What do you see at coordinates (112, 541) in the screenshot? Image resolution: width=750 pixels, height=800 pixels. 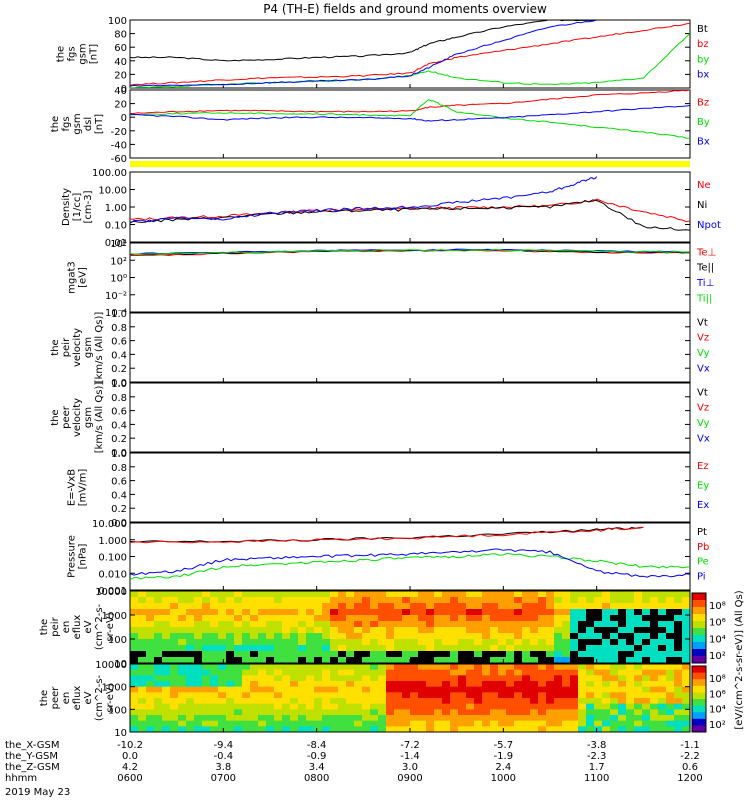 I see `y-tick-label: 1.000` at bounding box center [112, 541].